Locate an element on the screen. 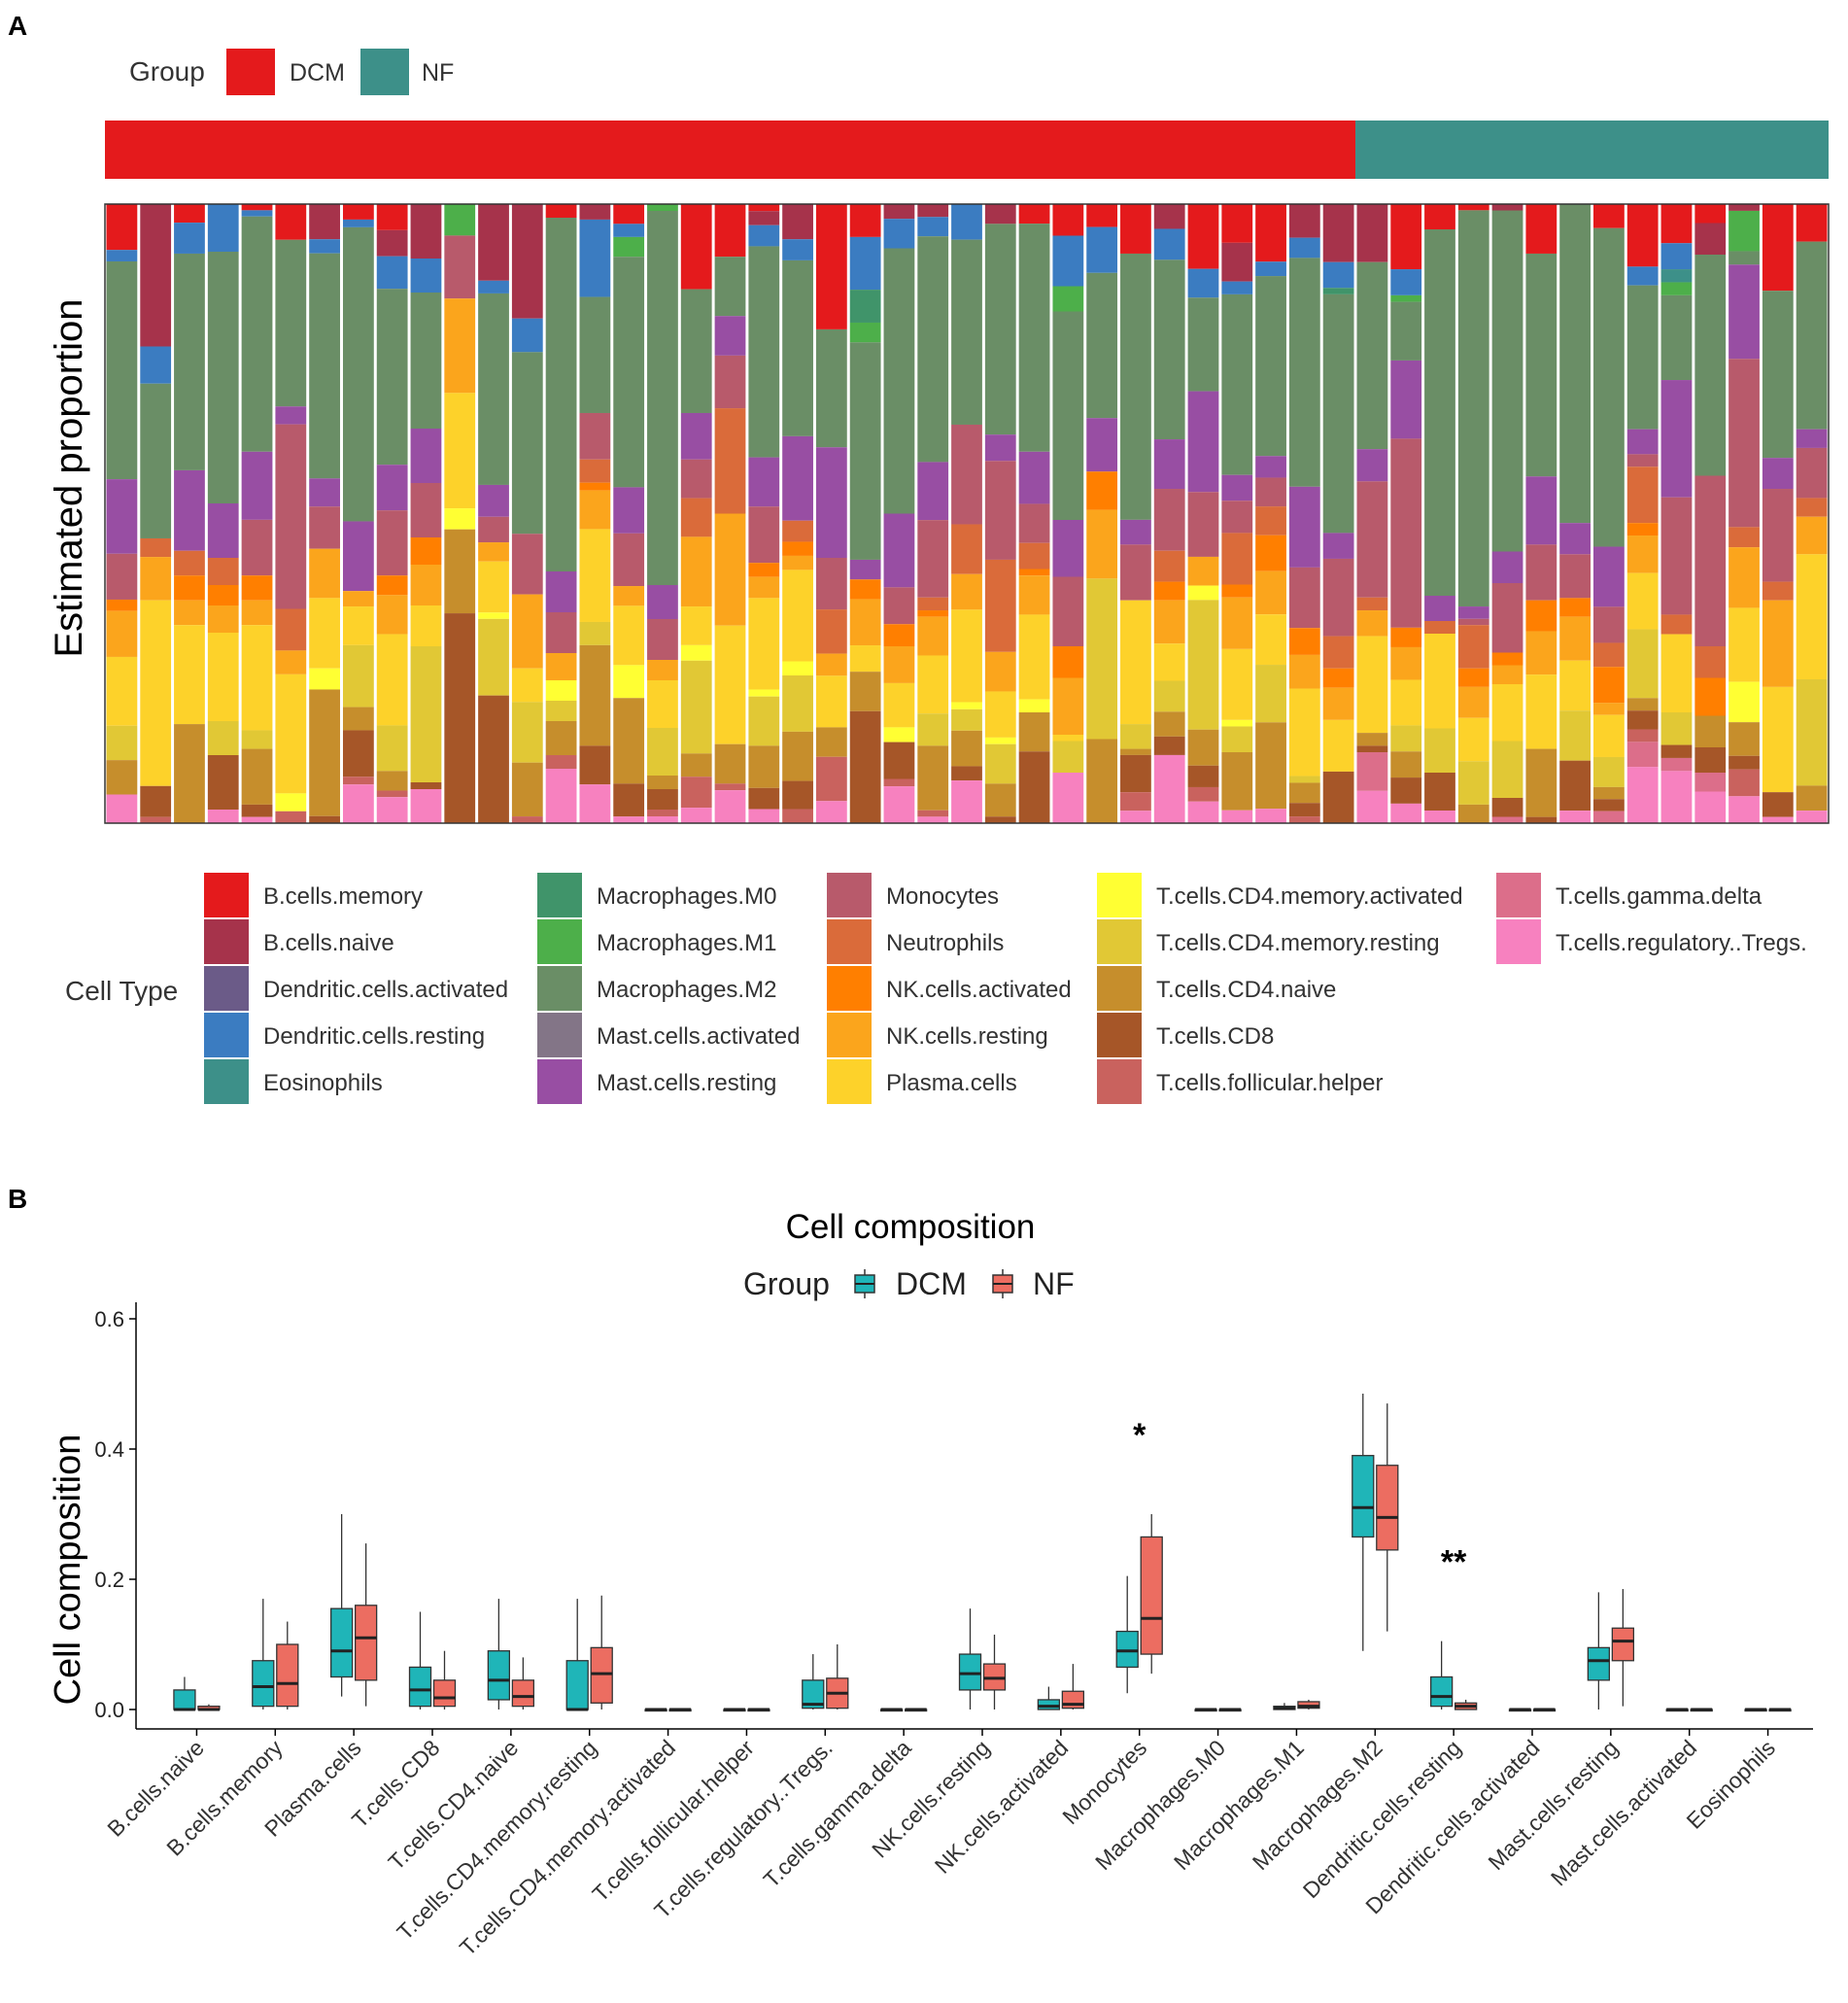 The image size is (1848, 2003). stack-segment-s39-nk-cells-resting is located at coordinates (1406, 663).